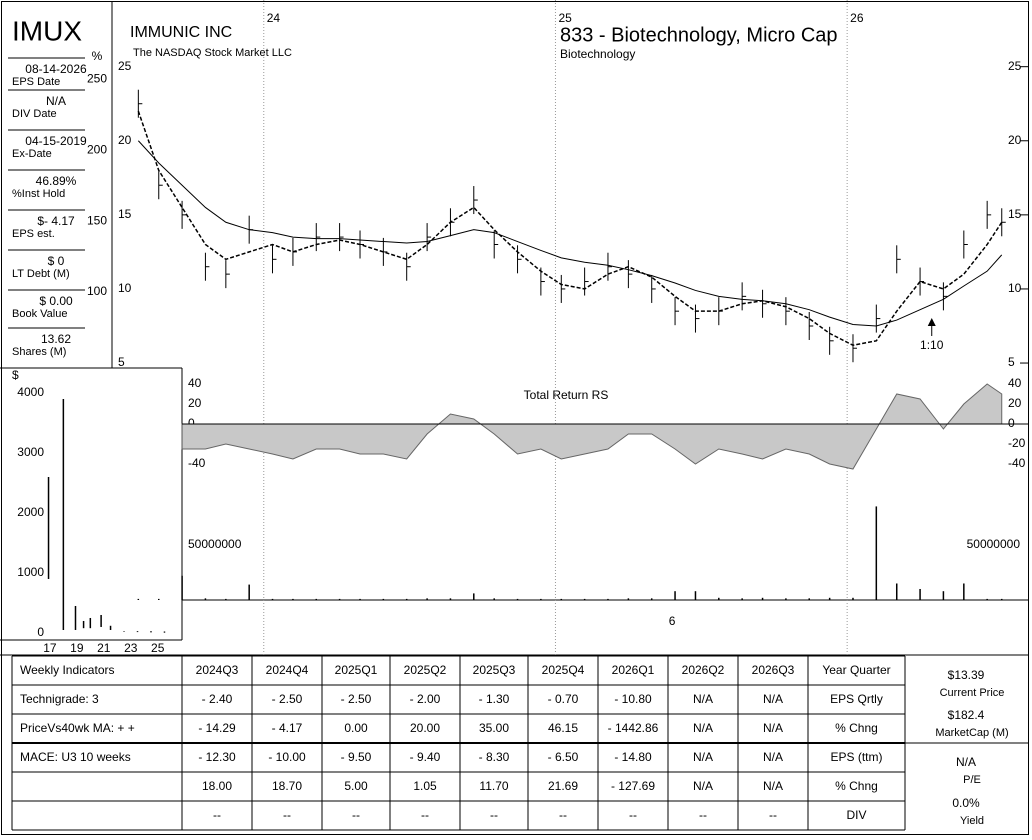  What do you see at coordinates (217, 786) in the screenshot?
I see `table-cell: 18.00` at bounding box center [217, 786].